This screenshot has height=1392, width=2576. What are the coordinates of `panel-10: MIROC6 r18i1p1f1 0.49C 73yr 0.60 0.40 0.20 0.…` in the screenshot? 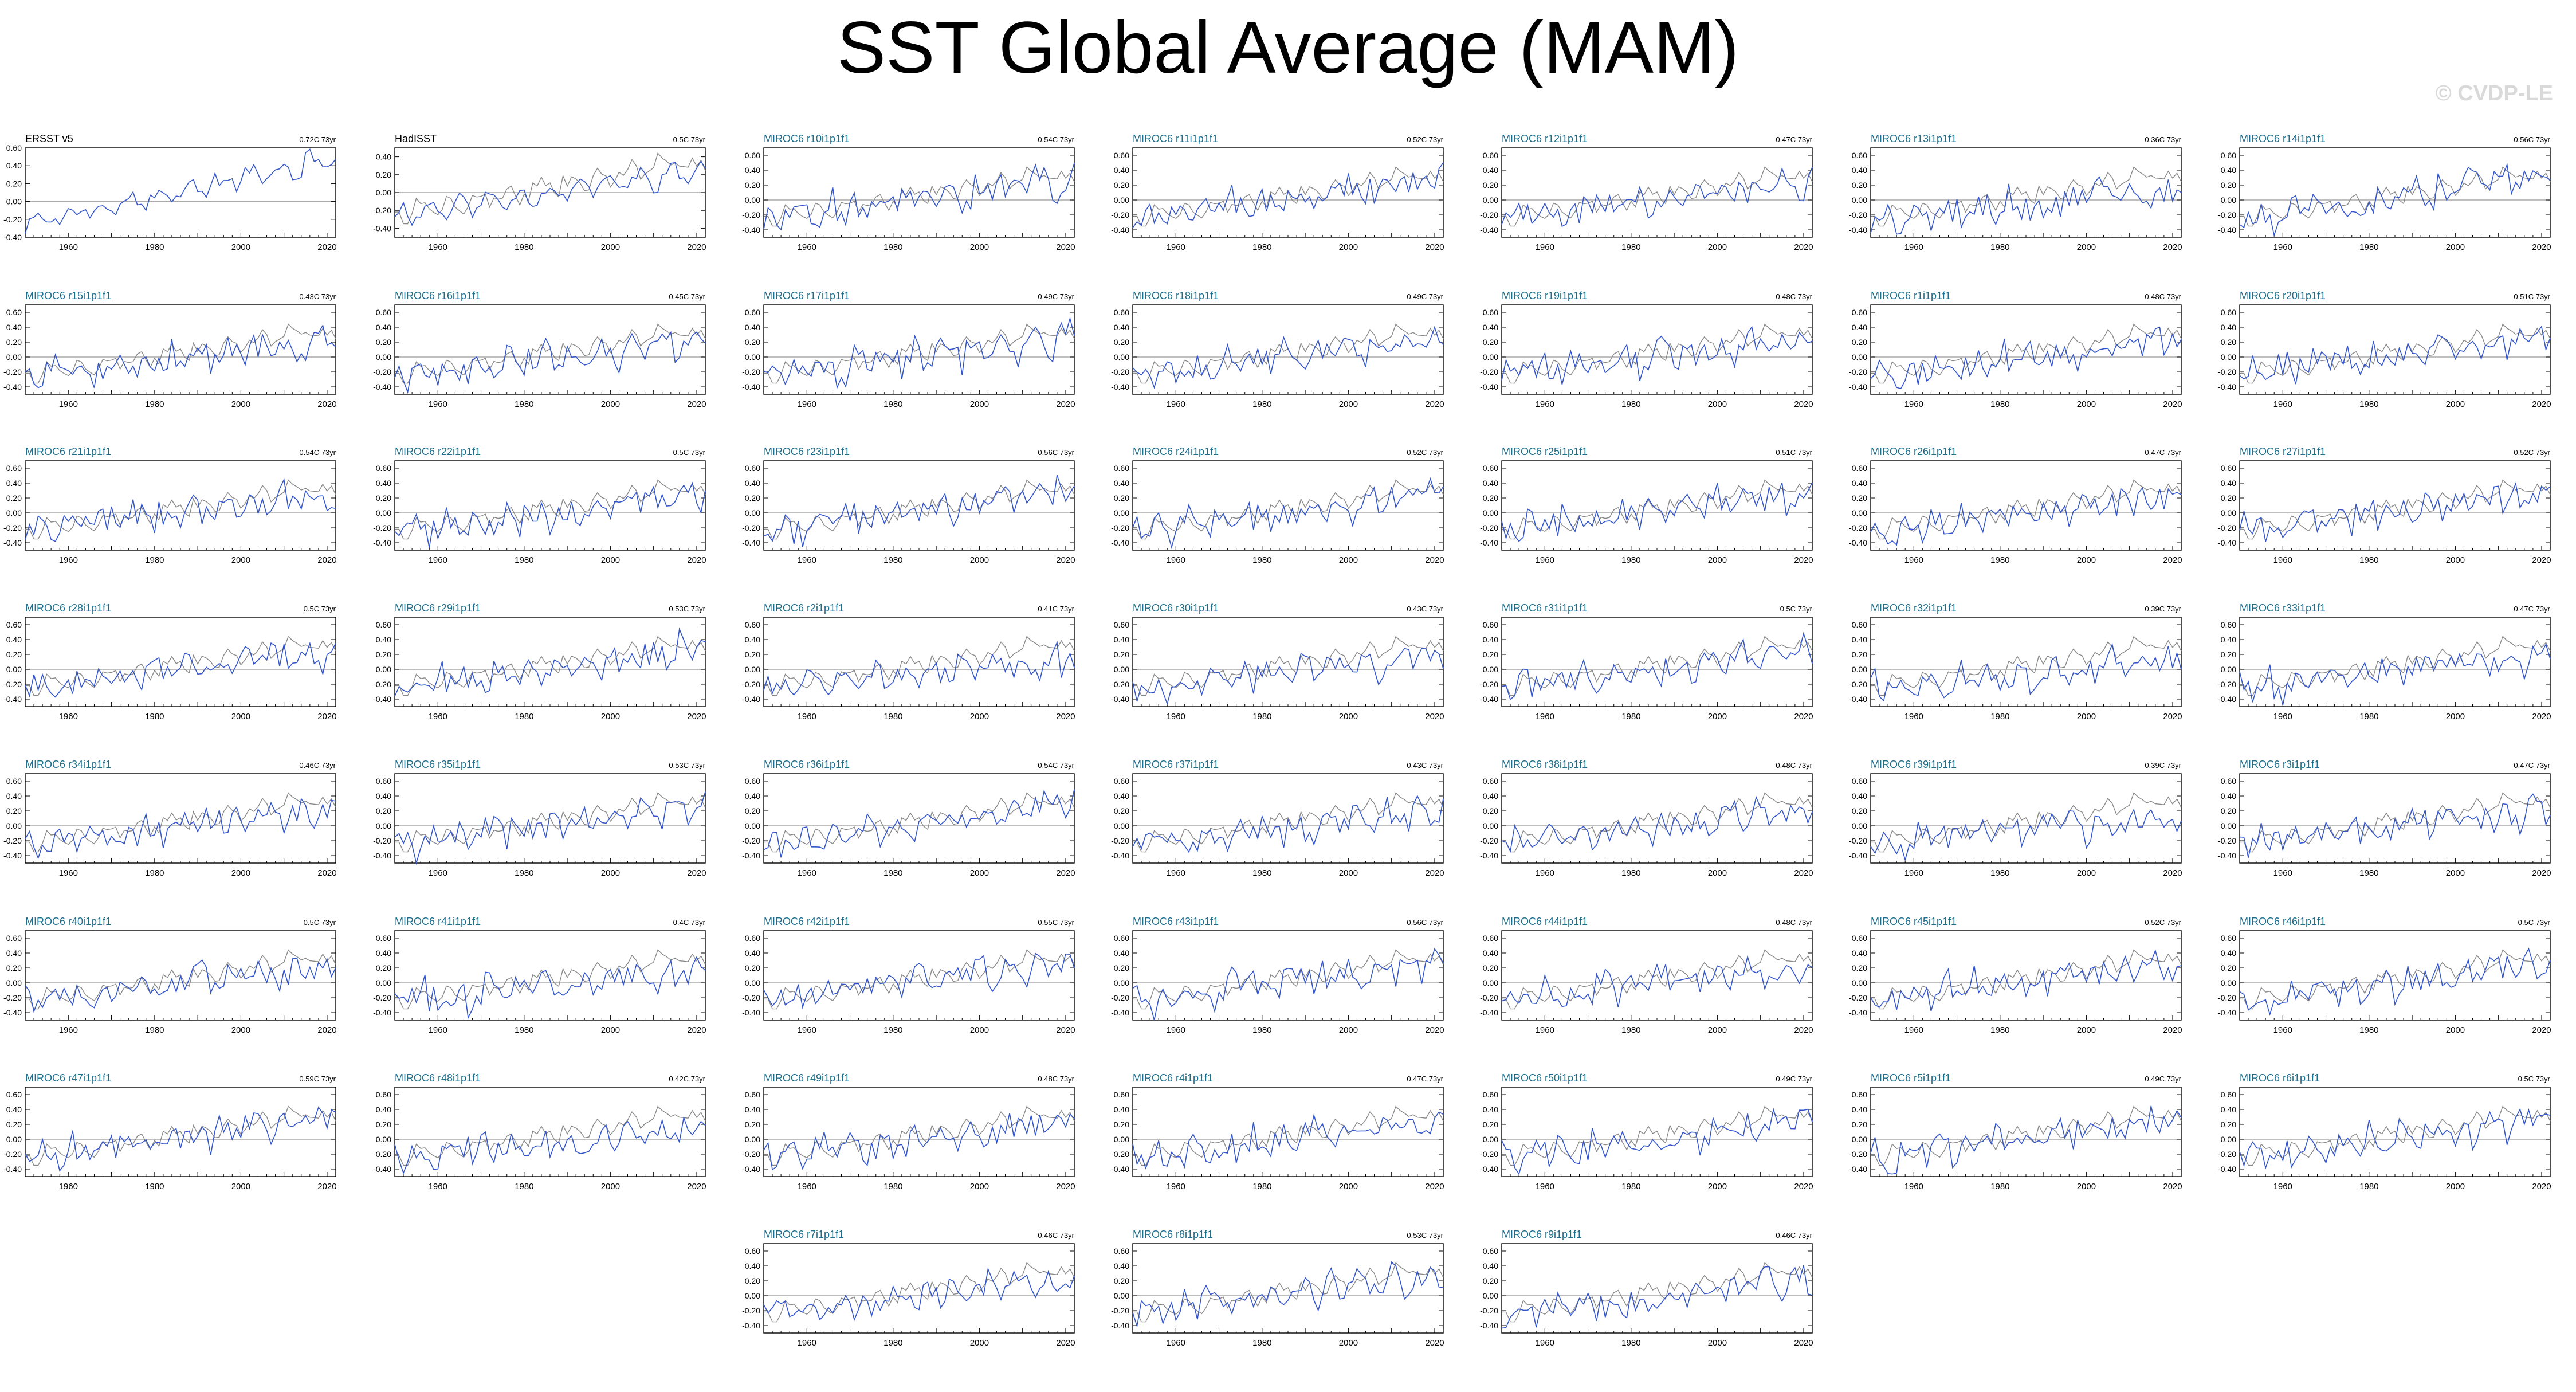 It's located at (1278, 349).